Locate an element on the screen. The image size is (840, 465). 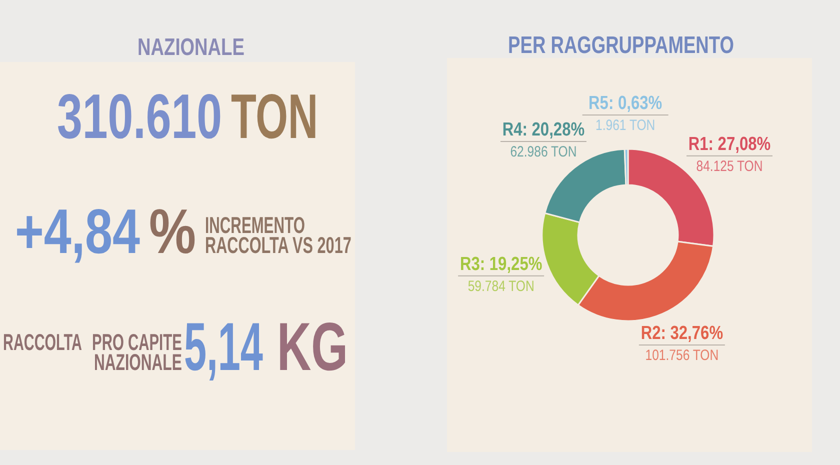
text: RACCOLTA is located at coordinates (42, 343).